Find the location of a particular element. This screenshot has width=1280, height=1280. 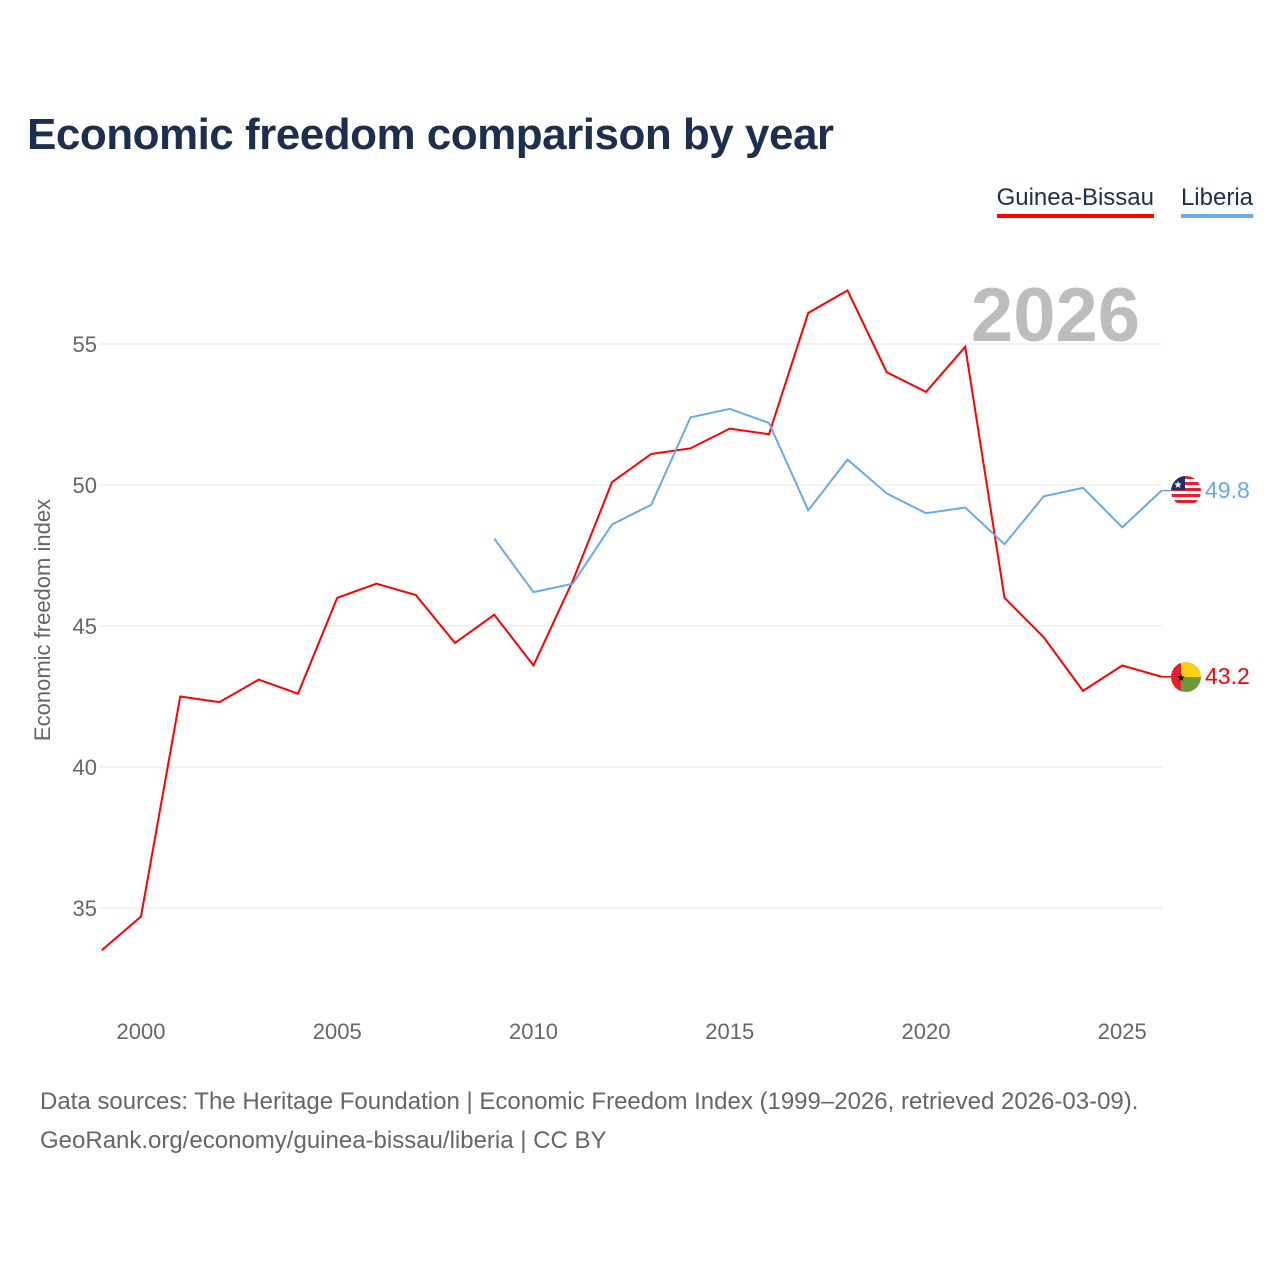

legend-liberia: Liberia is located at coordinates (1216, 201).